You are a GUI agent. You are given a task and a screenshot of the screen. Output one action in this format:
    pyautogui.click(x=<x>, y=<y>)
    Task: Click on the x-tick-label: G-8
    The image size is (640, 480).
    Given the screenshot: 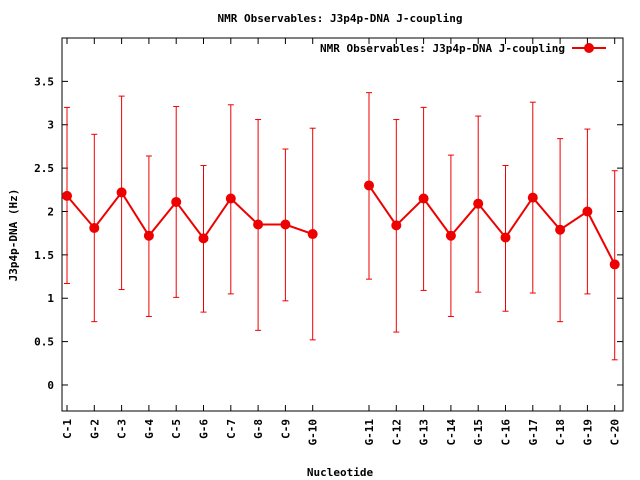 What is the action you would take?
    pyautogui.click(x=258, y=429)
    